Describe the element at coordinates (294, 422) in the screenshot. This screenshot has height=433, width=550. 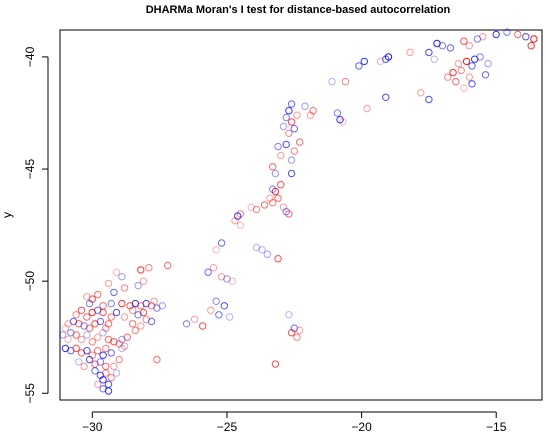
I see `x-axis: −30 −25 −20 −15` at that location.